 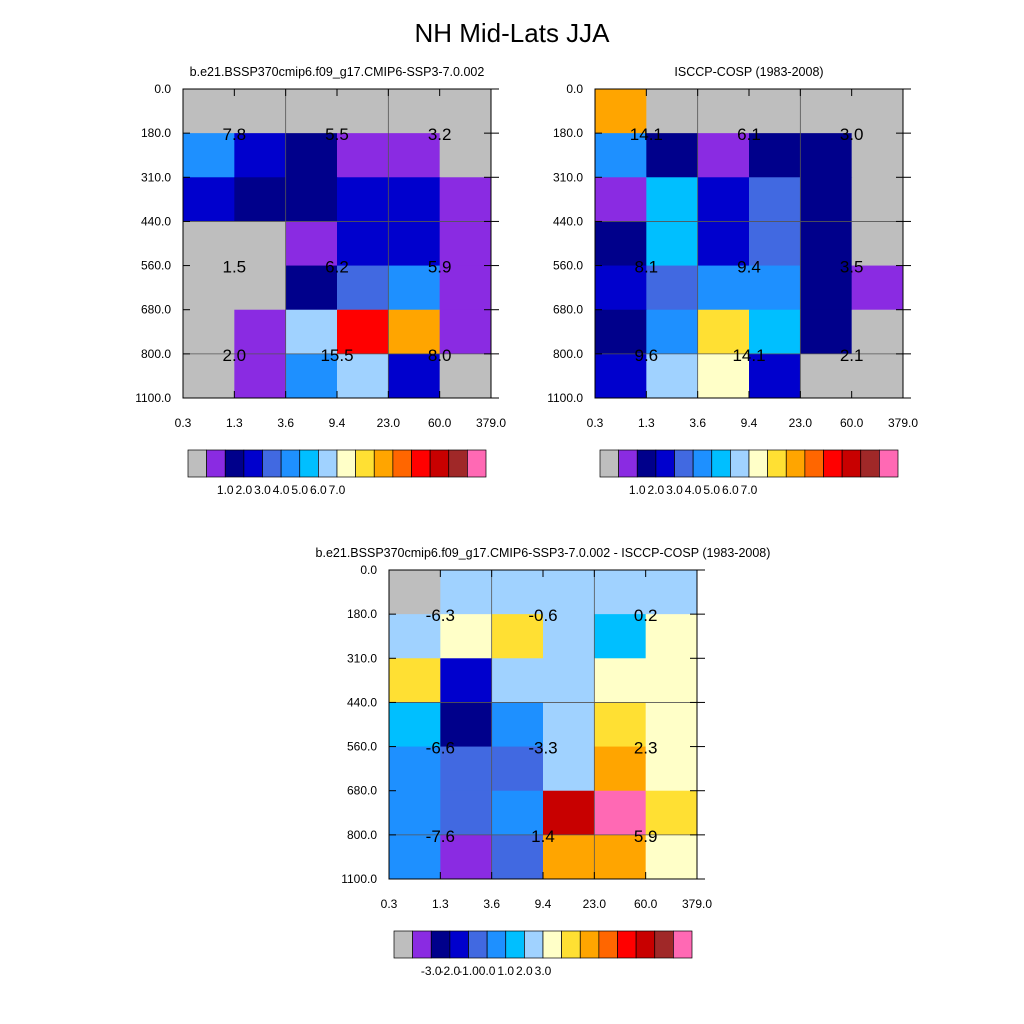 I want to click on y-tick-label: 560.0, so click(x=568, y=266).